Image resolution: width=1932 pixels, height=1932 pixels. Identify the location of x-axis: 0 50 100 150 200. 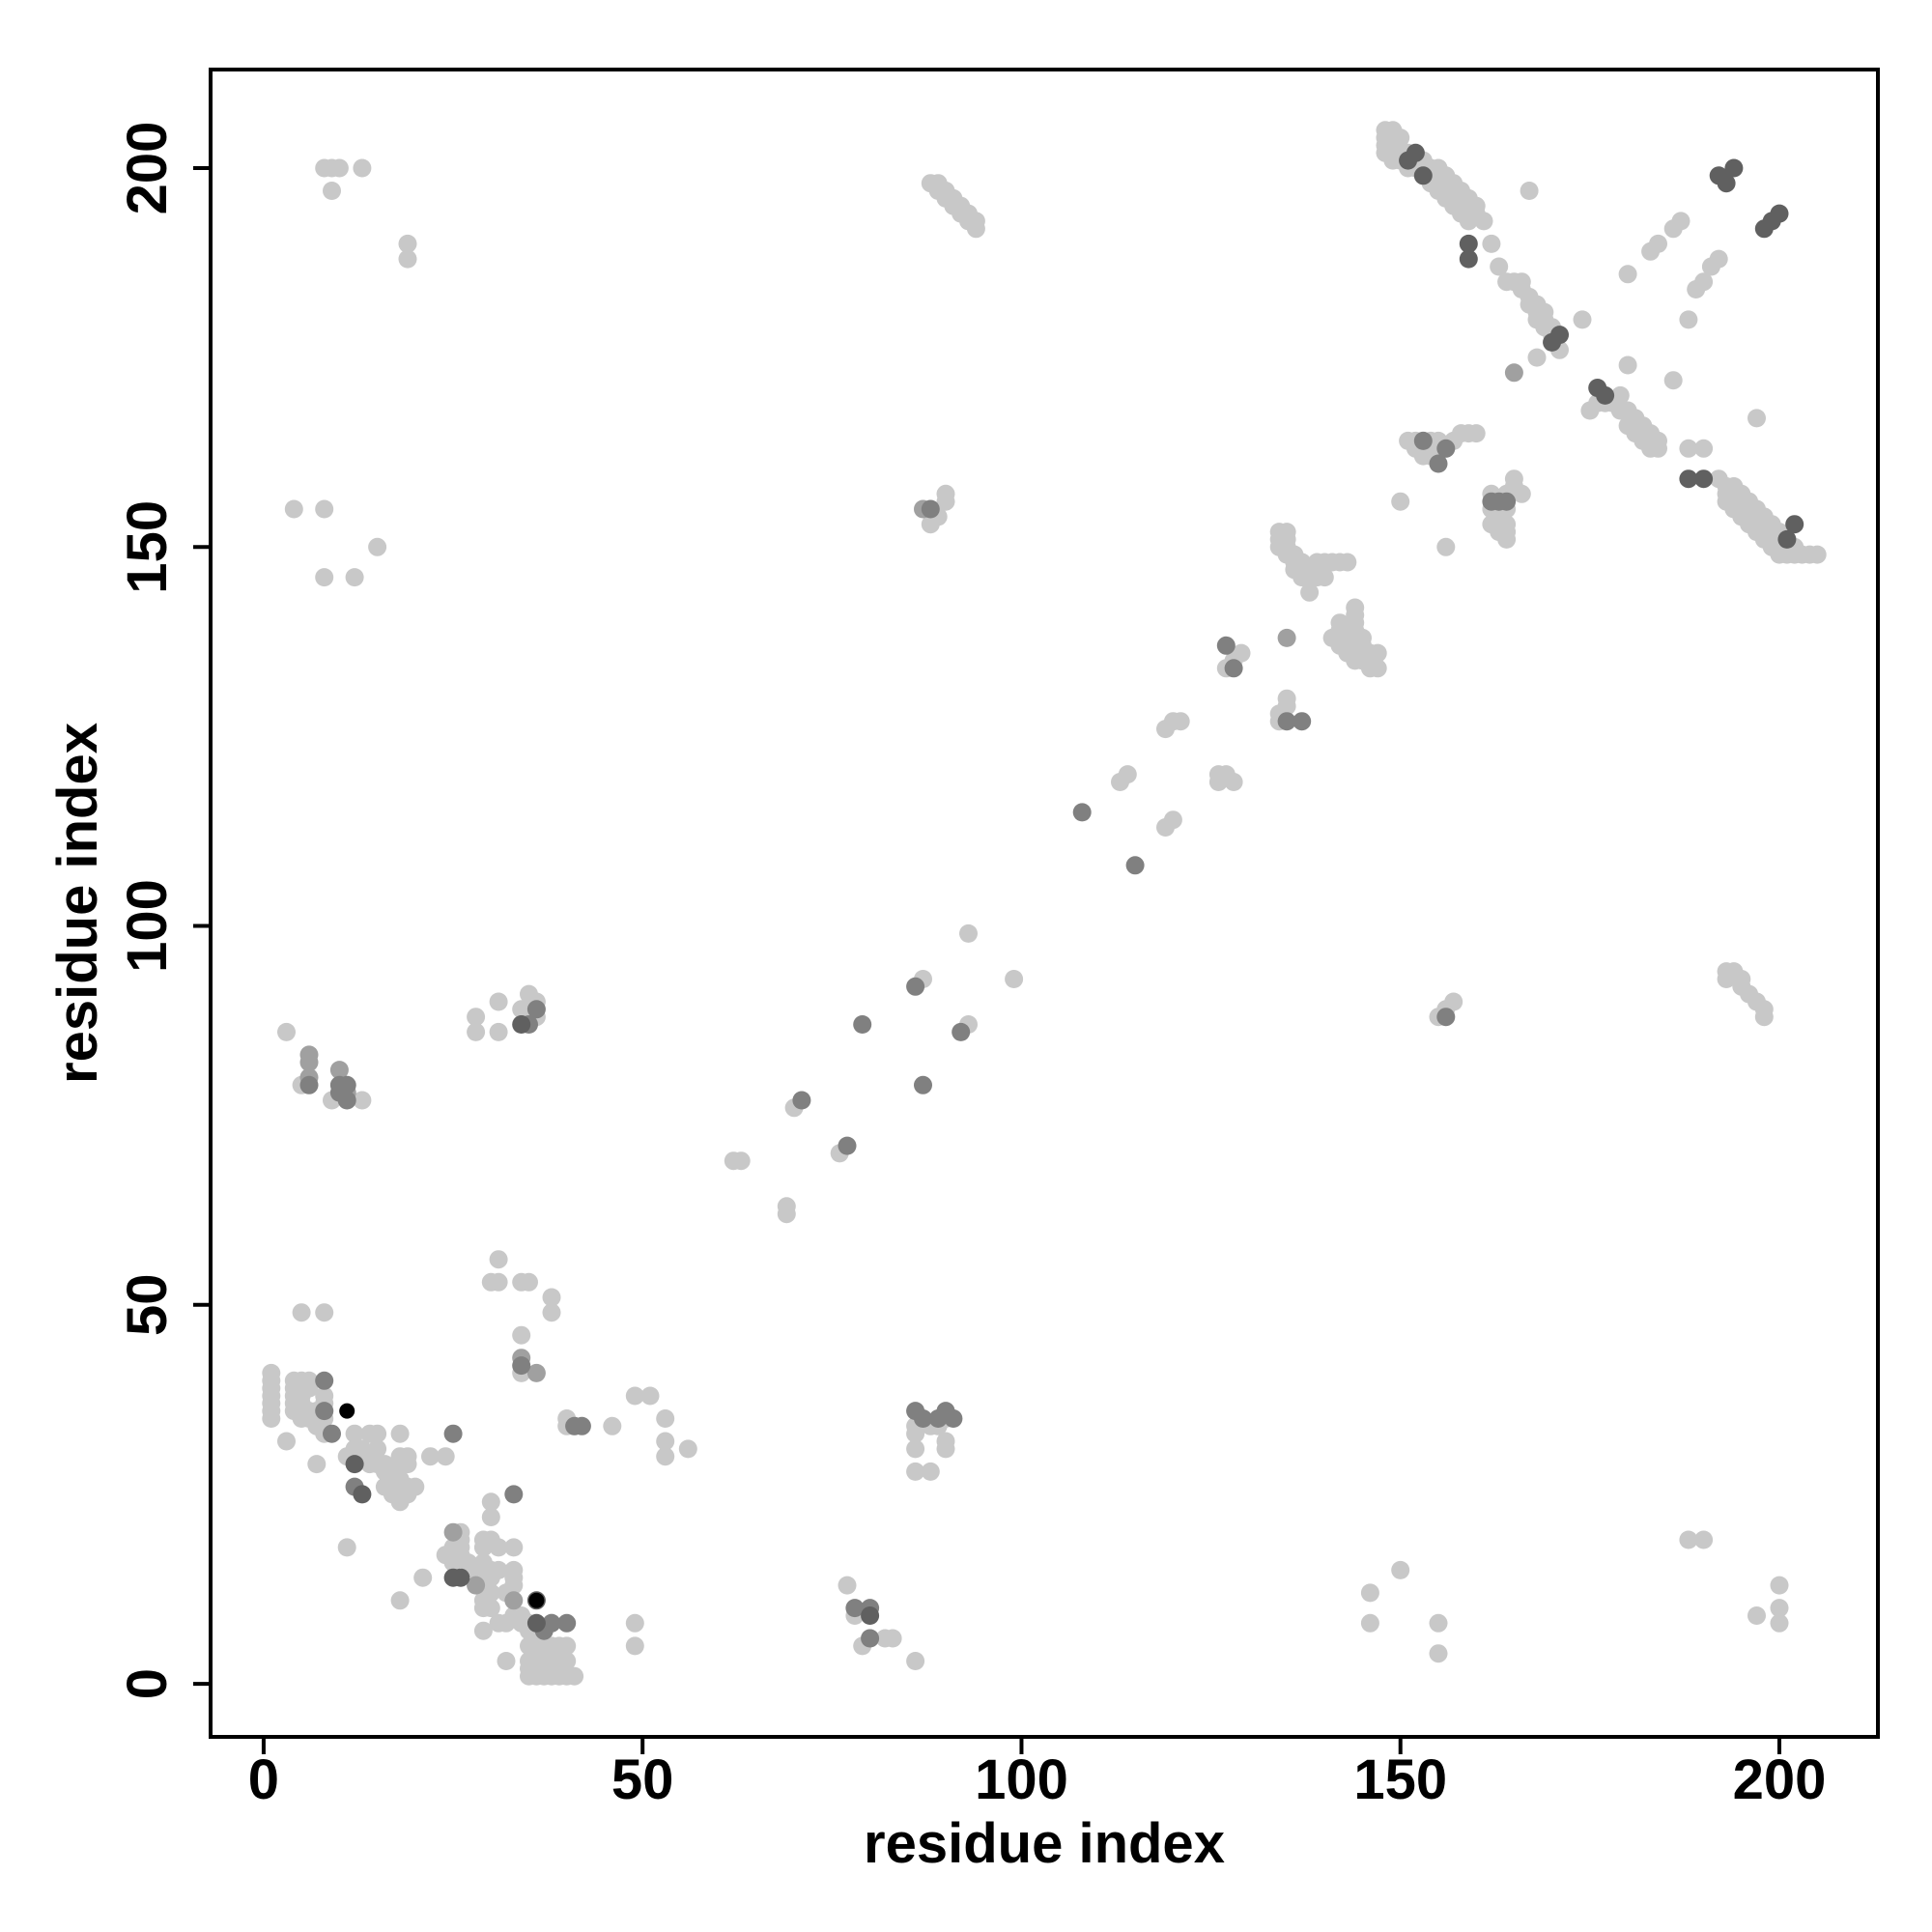
(1037, 1774).